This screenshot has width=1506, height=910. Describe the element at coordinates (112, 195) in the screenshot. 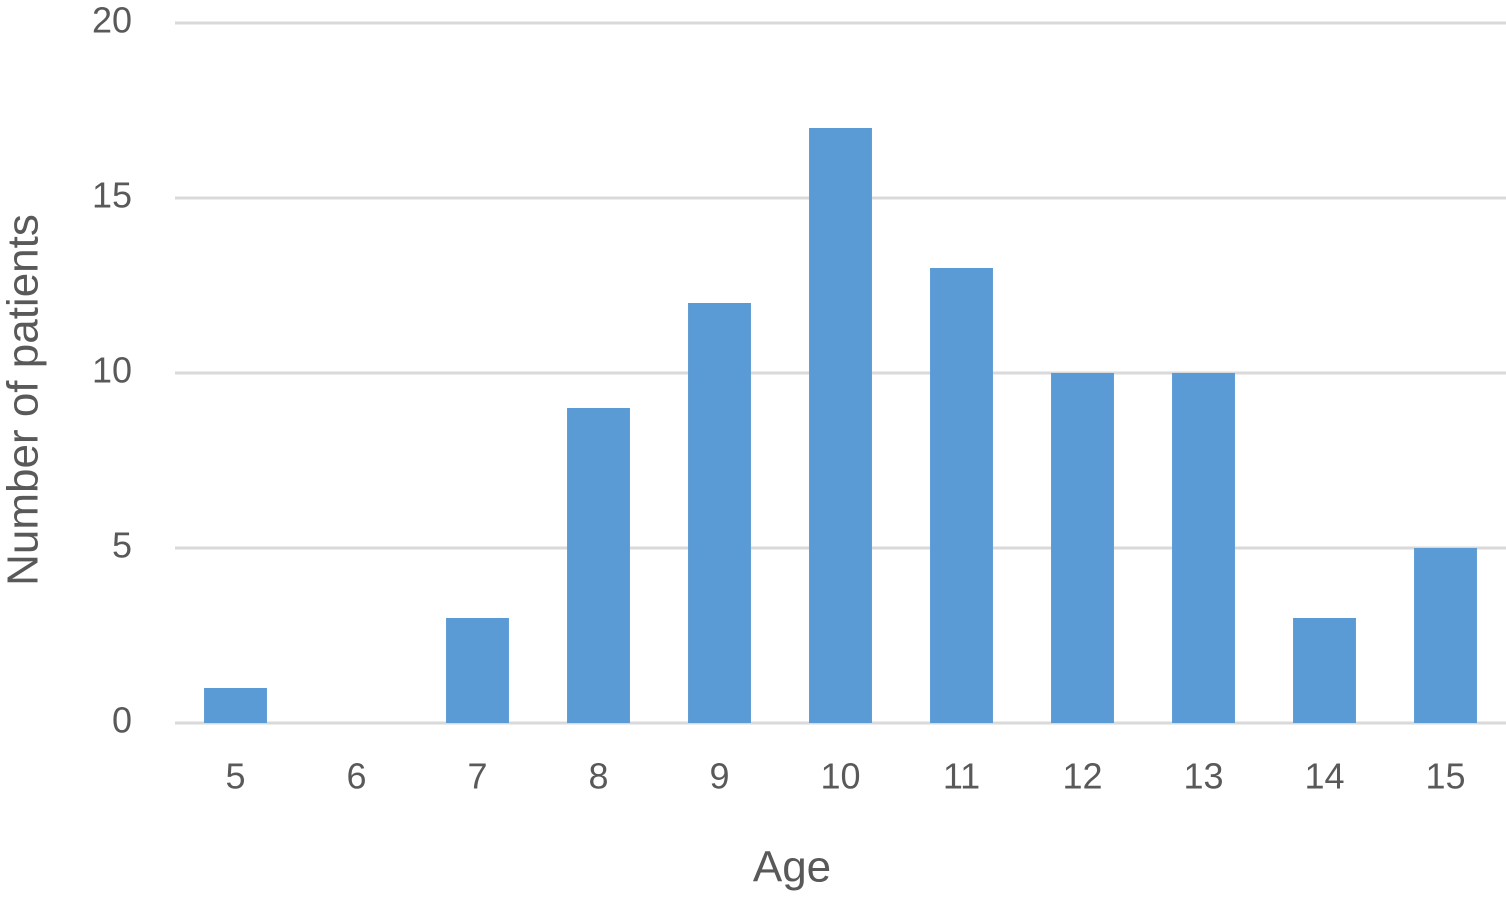

I see `y-tick-label: 15` at that location.